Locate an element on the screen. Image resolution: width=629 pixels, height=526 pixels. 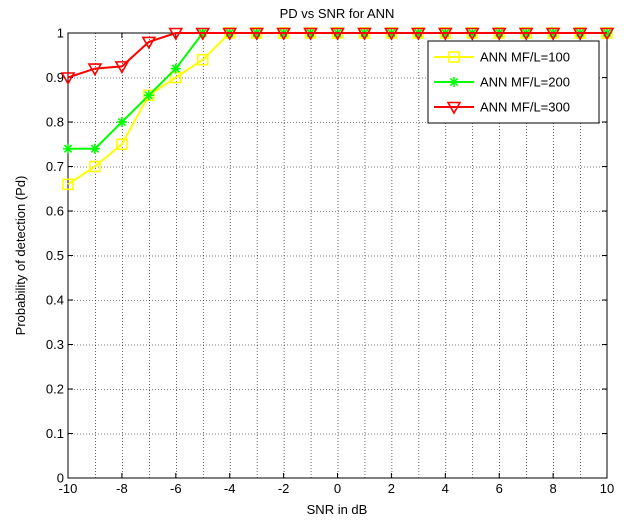
y-tick-label: 1 is located at coordinates (60, 33).